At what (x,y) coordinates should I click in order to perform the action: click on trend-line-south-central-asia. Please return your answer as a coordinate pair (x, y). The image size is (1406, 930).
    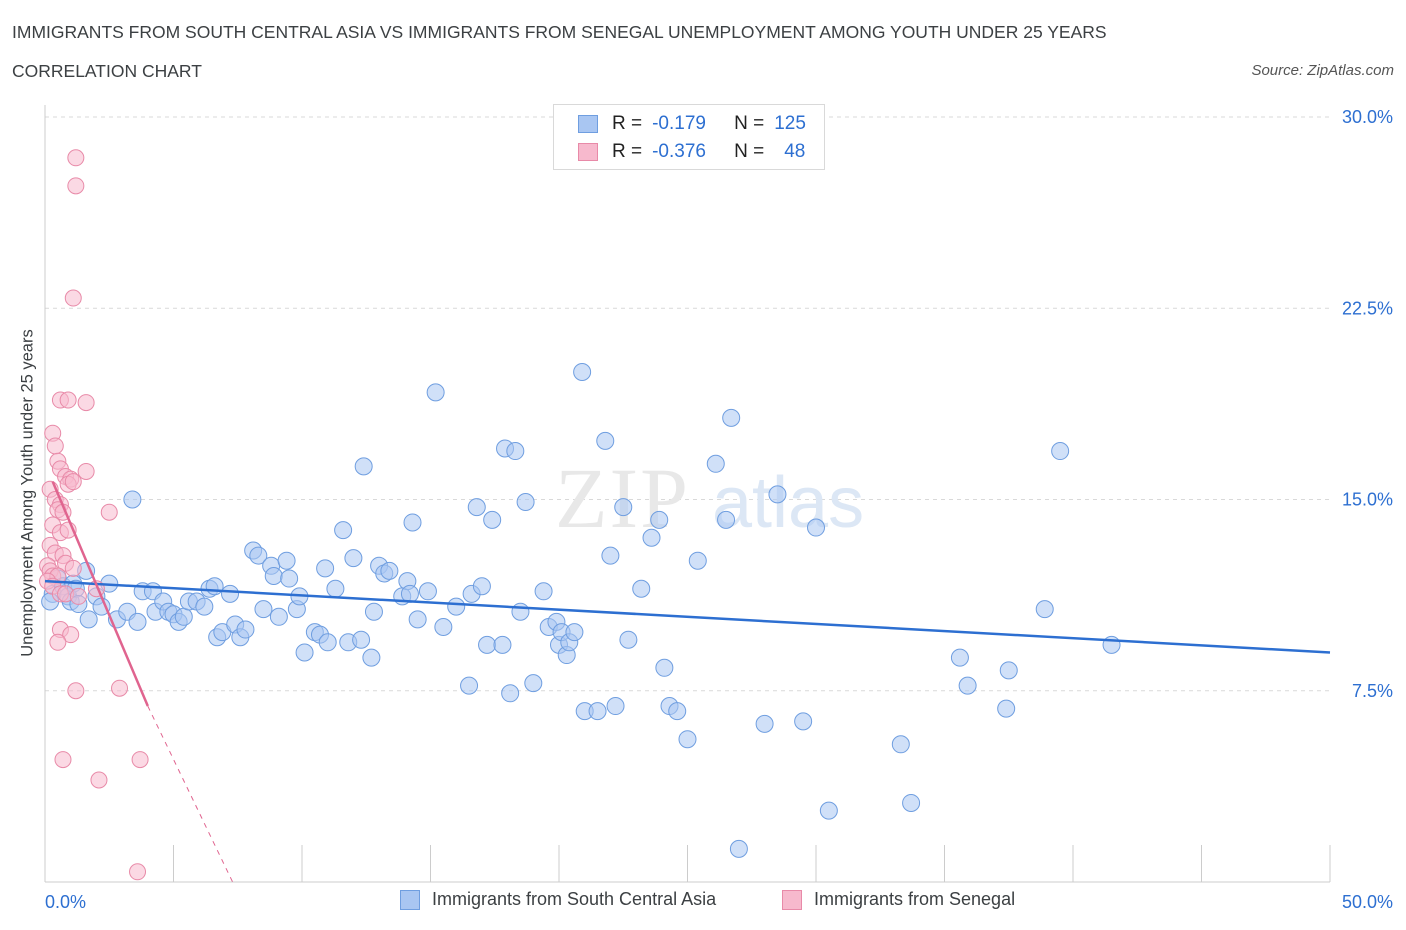
    Looking at the image, I should click on (687, 616).